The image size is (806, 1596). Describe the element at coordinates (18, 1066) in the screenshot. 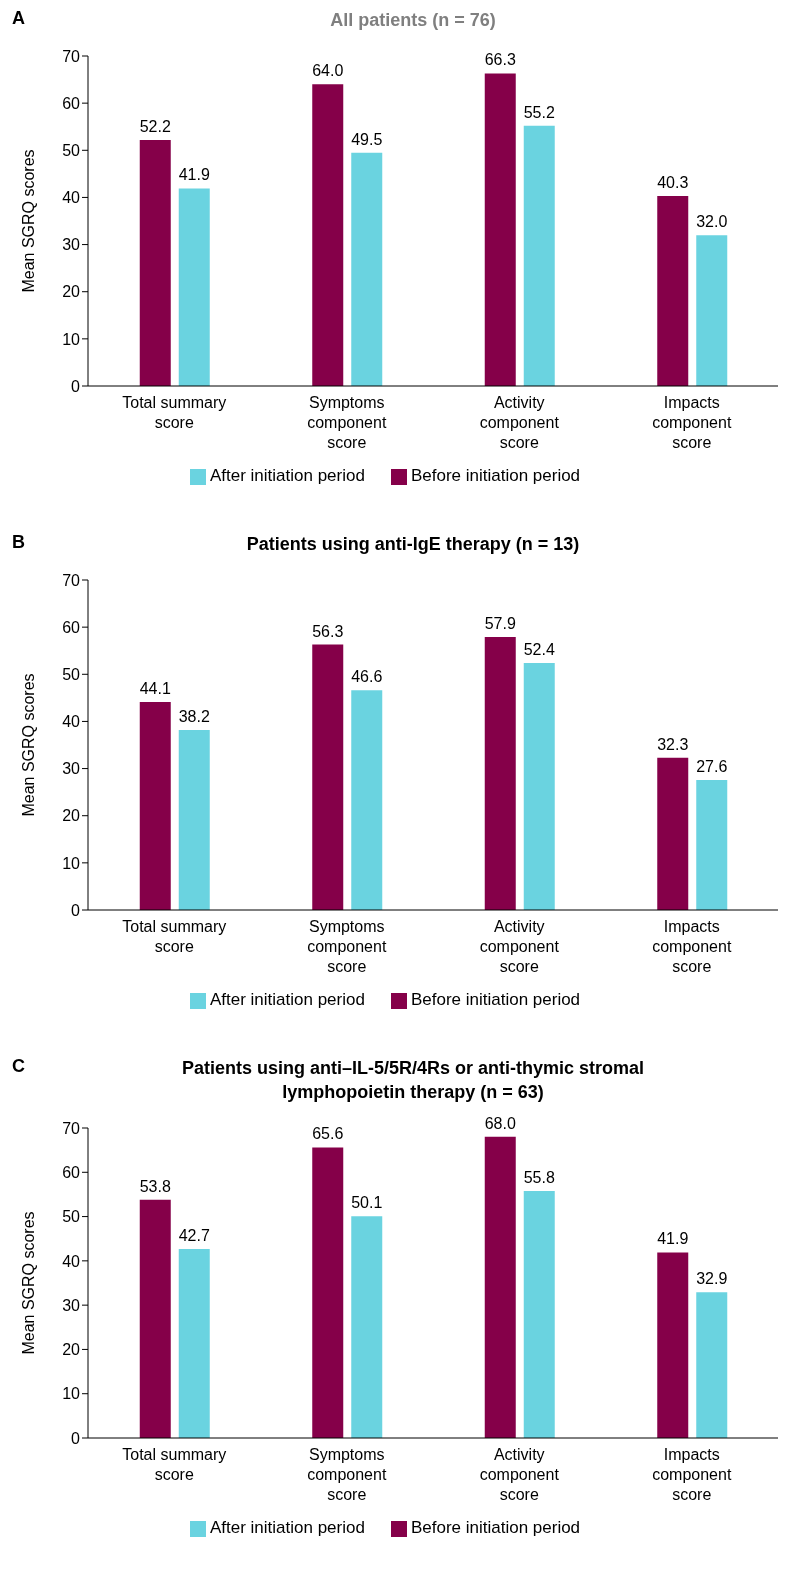

I see `text: C` at that location.